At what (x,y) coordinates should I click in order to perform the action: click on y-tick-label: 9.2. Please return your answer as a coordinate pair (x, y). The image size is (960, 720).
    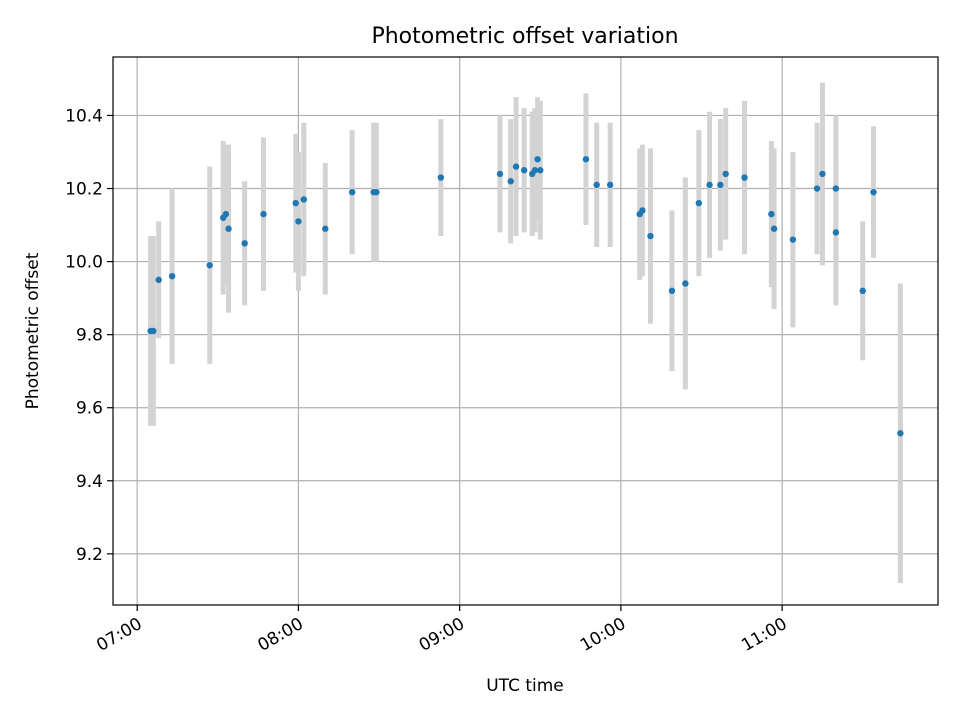
    Looking at the image, I should click on (89, 555).